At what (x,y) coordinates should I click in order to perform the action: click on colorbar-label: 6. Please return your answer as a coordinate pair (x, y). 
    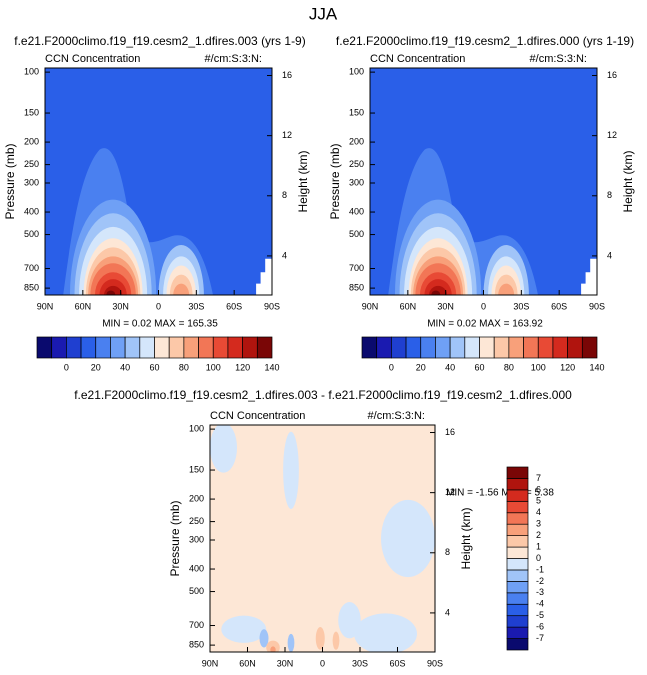
    Looking at the image, I should click on (538, 489).